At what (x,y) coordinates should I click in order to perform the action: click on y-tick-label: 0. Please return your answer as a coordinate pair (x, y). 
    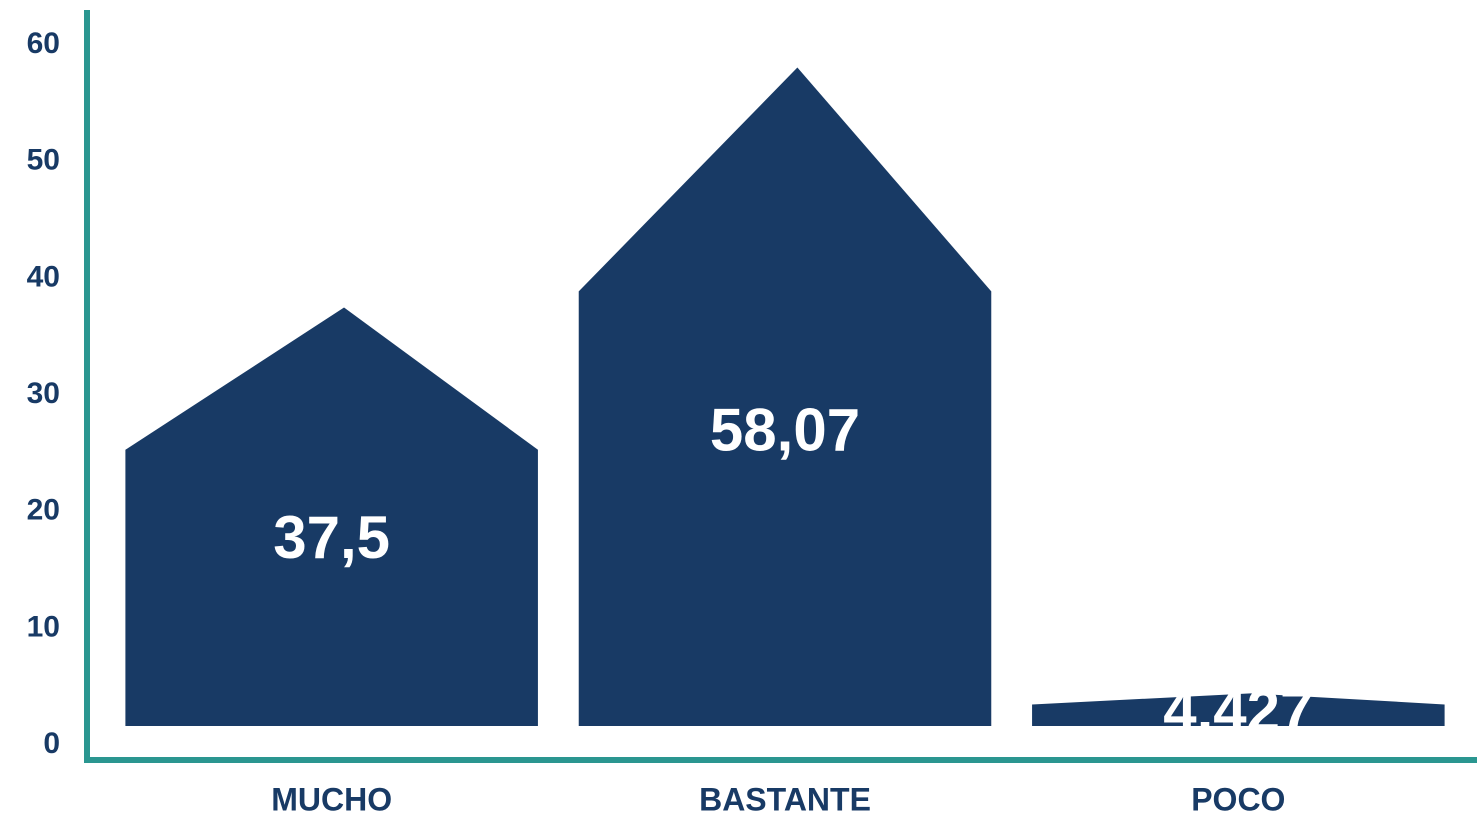
    Looking at the image, I should click on (51, 743).